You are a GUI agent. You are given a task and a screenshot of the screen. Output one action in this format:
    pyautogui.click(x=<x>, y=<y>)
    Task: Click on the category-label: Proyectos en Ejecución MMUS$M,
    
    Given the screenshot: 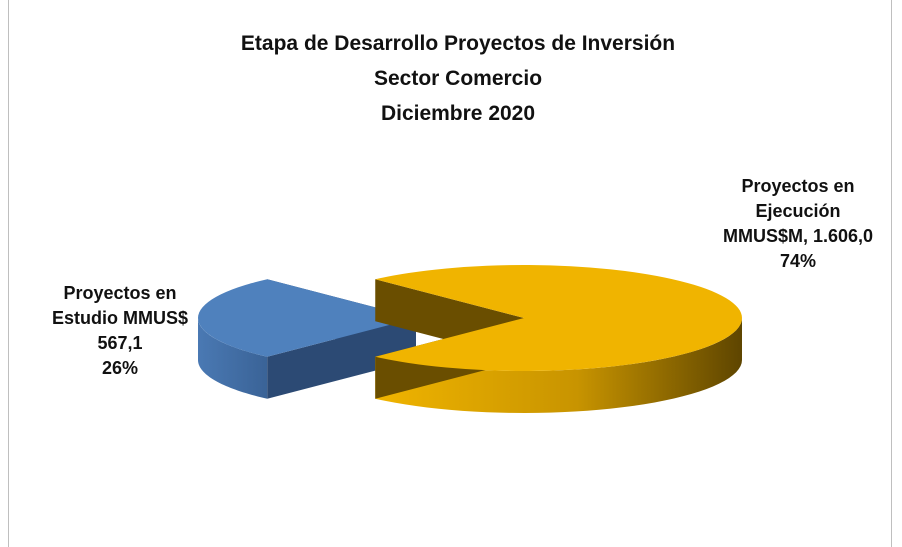 What is the action you would take?
    pyautogui.click(x=788, y=211)
    